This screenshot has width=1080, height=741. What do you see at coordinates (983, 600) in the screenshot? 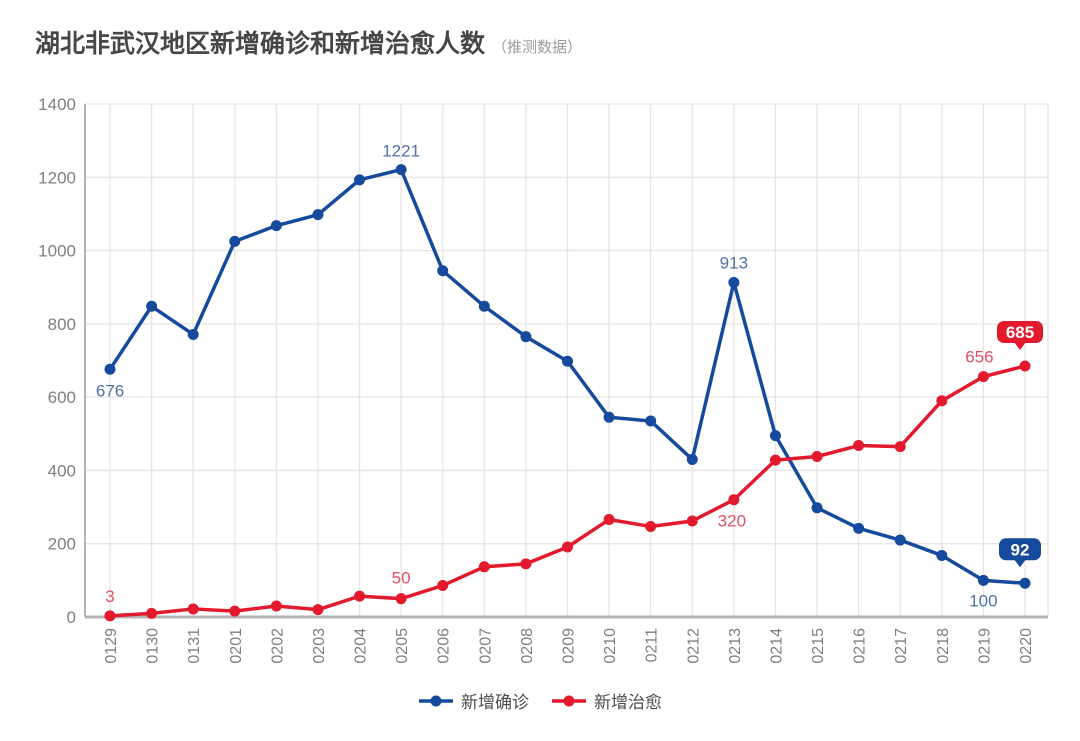
I see `data-label: 100` at bounding box center [983, 600].